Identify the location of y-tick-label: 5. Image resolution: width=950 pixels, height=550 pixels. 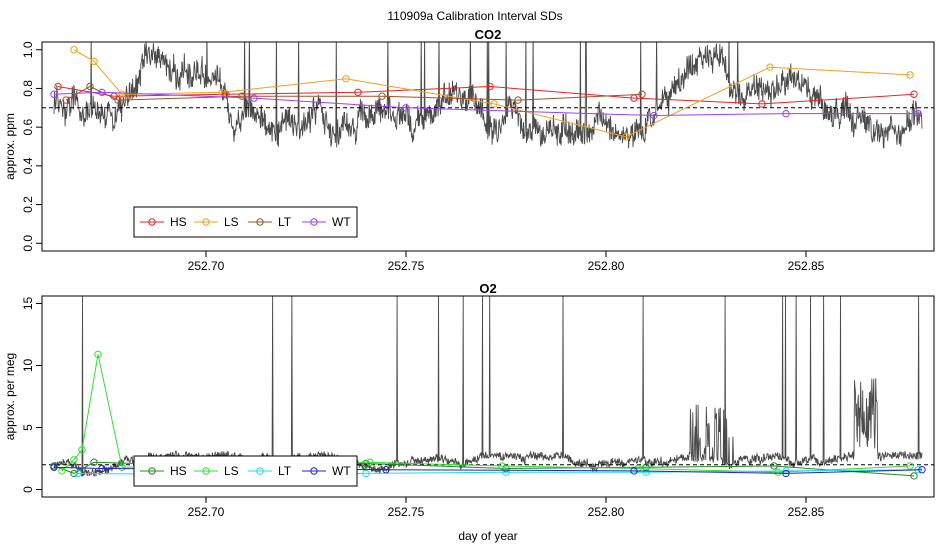
(28, 427).